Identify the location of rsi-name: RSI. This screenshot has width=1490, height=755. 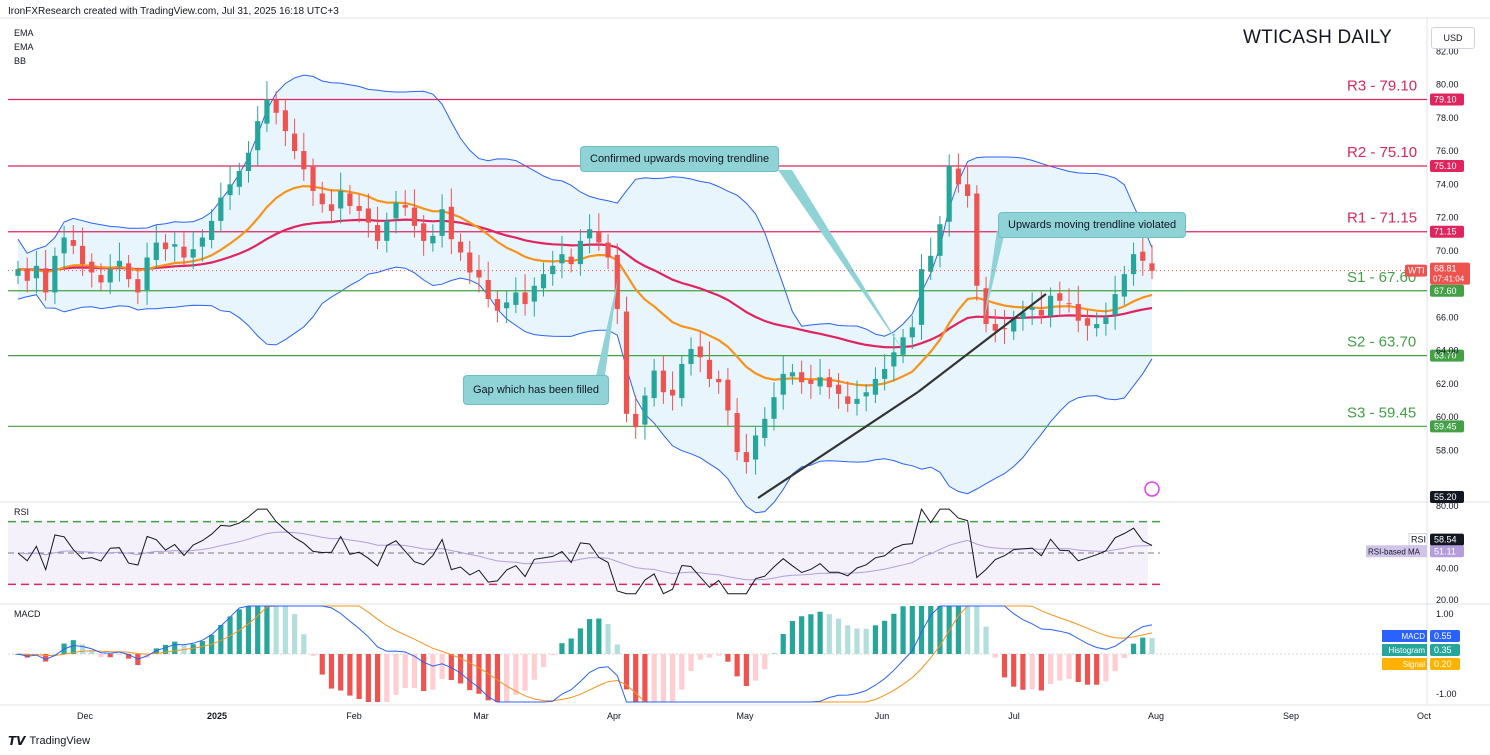
(1418, 540).